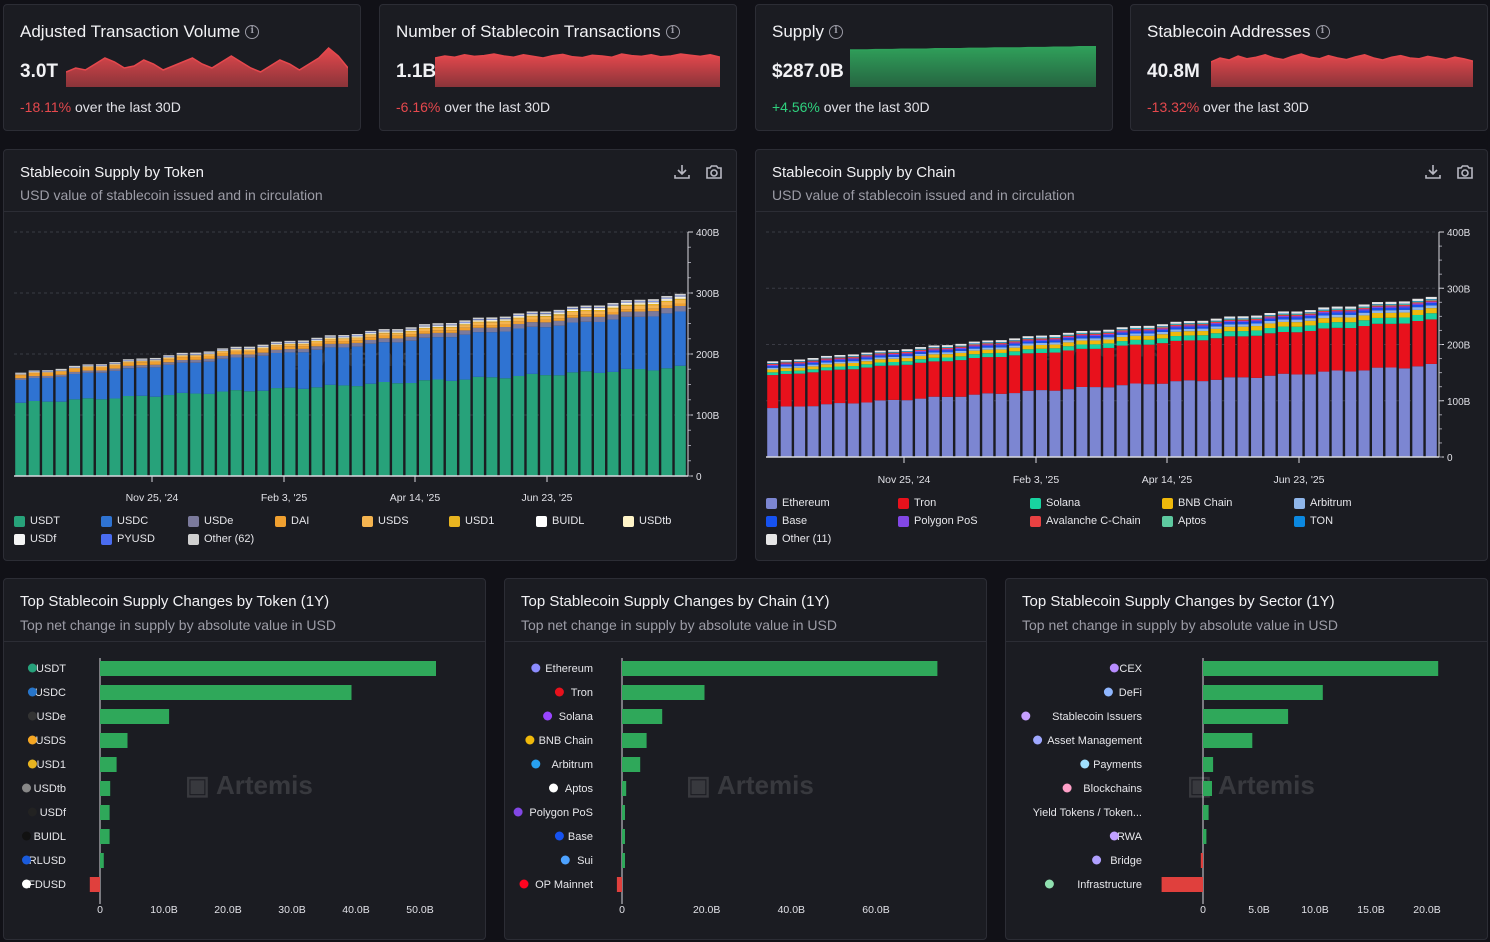 The height and width of the screenshot is (942, 1490). What do you see at coordinates (786, 521) in the screenshot?
I see `legend-item: Base` at bounding box center [786, 521].